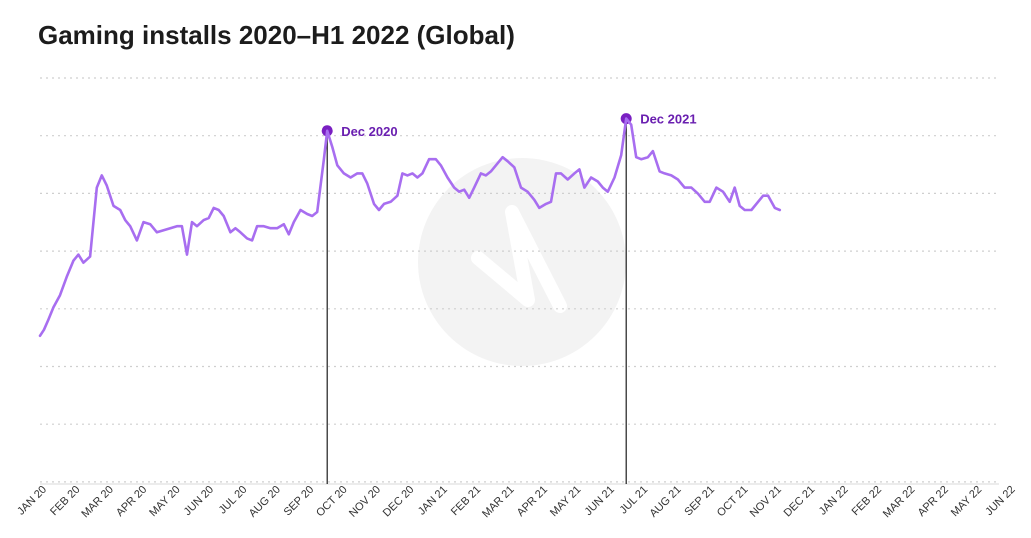  What do you see at coordinates (332, 502) in the screenshot?
I see `x-tick-label: OCT 20` at bounding box center [332, 502].